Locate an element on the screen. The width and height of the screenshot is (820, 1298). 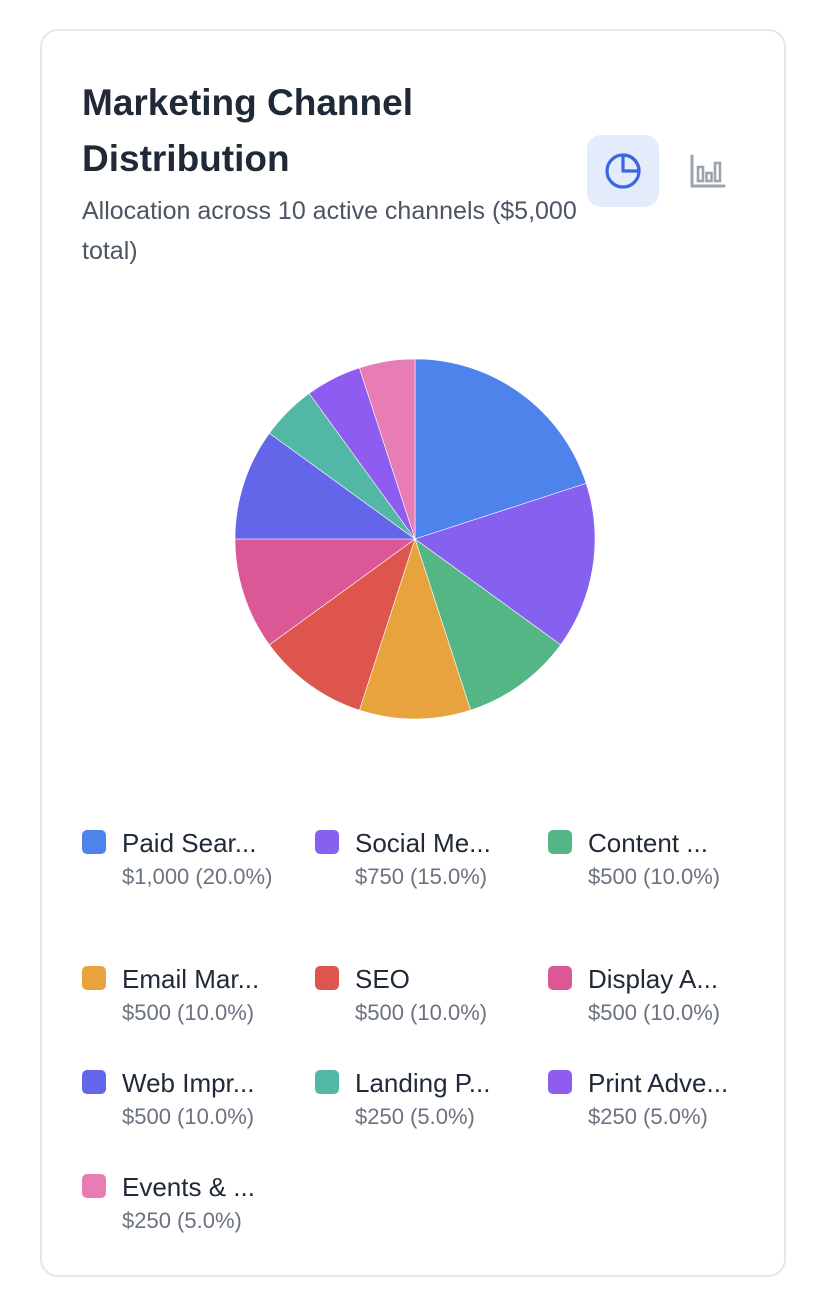
pie-chart is located at coordinates (415, 539).